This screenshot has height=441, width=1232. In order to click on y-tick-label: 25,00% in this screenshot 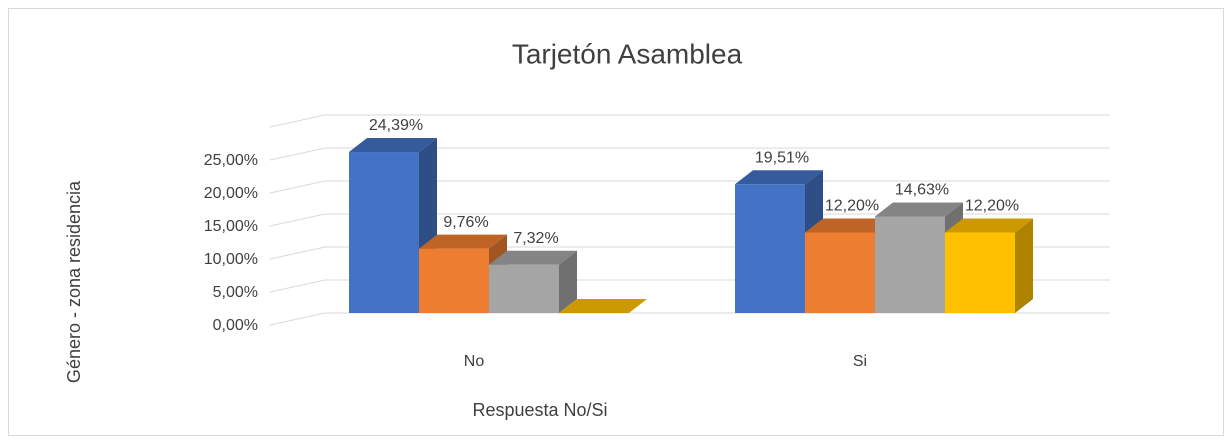, I will do `click(231, 160)`.